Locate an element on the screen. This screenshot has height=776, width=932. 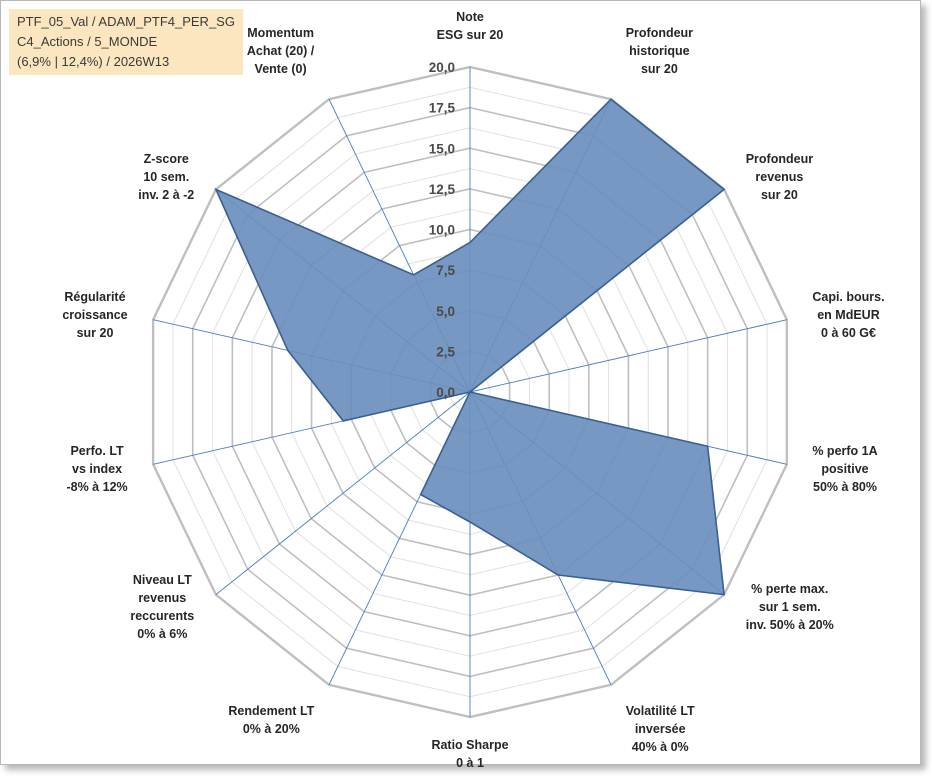
axis-label: reccurents is located at coordinates (162, 616).